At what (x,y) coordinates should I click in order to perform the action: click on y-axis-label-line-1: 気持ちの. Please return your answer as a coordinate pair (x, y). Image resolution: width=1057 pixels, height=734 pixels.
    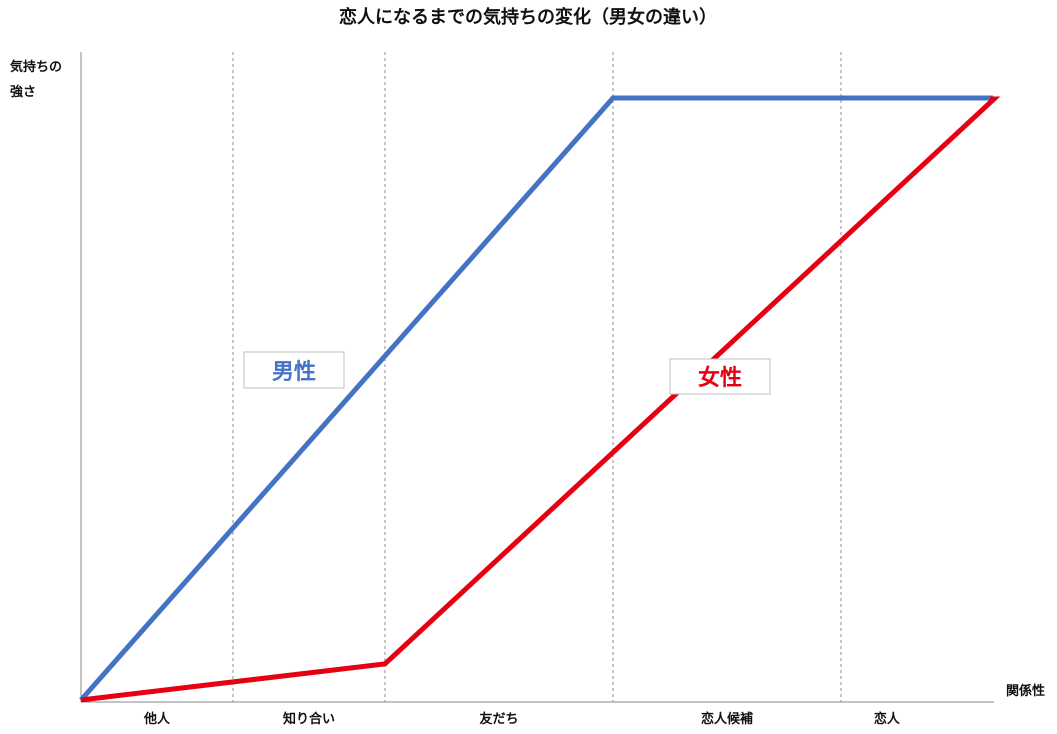
    Looking at the image, I should click on (36, 67).